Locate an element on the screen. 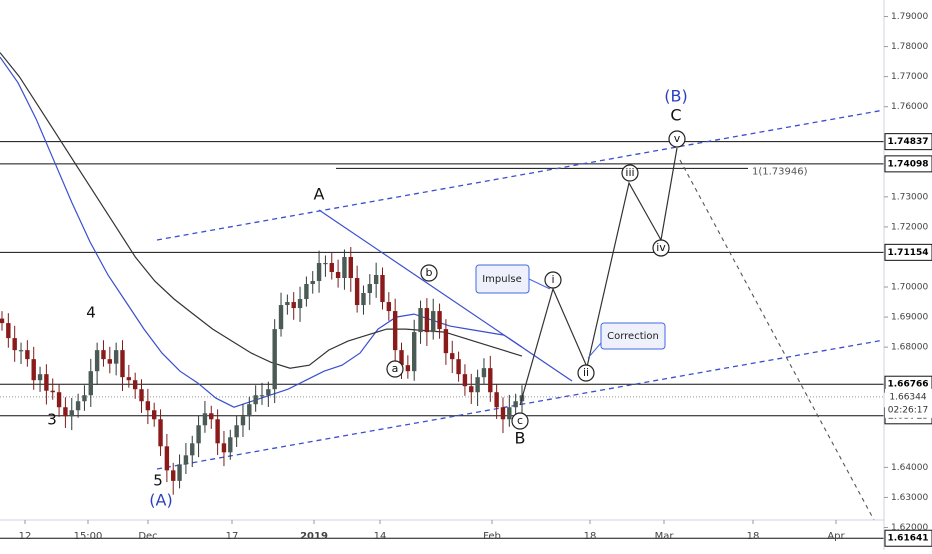 The image size is (932, 554). time-tick-label: 14 is located at coordinates (380, 536).